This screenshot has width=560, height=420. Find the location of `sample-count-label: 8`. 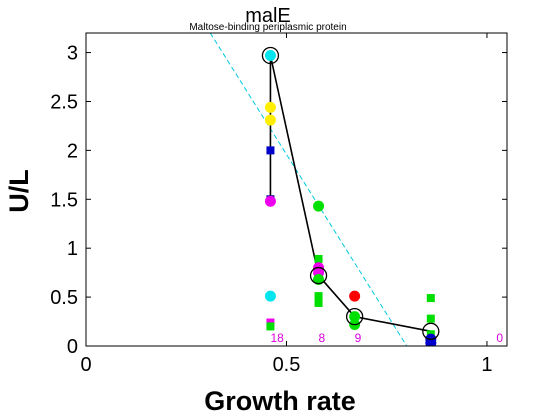

sample-count-label: 8 is located at coordinates (322, 338).